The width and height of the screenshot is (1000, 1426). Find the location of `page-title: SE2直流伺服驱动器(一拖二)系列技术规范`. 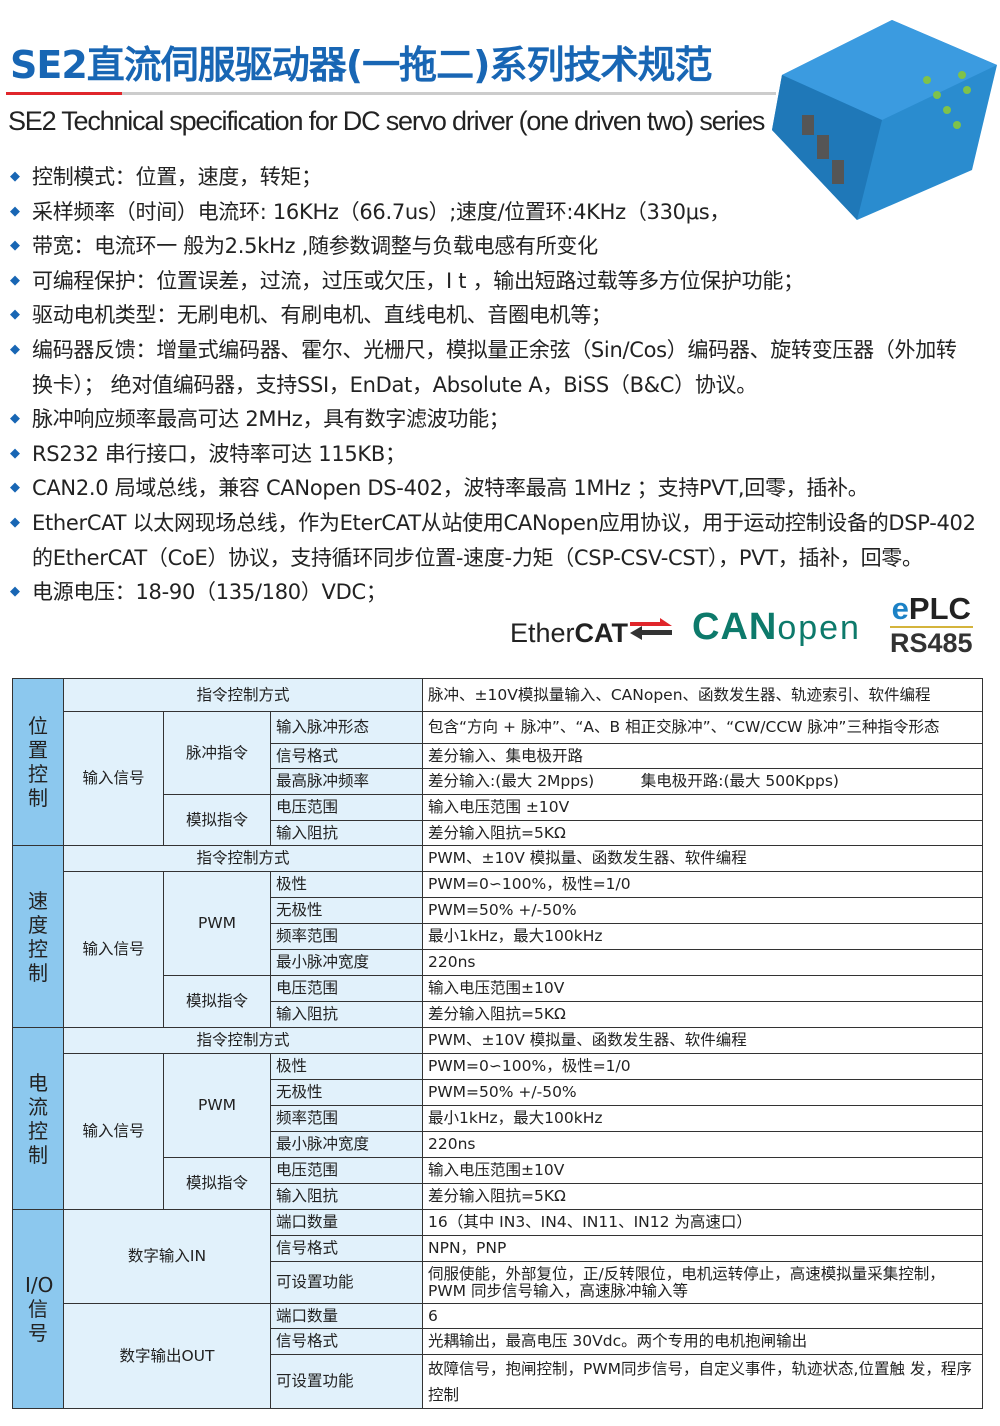

page-title: SE2直流伺服驱动器(一拖二)系列技术规范 is located at coordinates (361, 65).